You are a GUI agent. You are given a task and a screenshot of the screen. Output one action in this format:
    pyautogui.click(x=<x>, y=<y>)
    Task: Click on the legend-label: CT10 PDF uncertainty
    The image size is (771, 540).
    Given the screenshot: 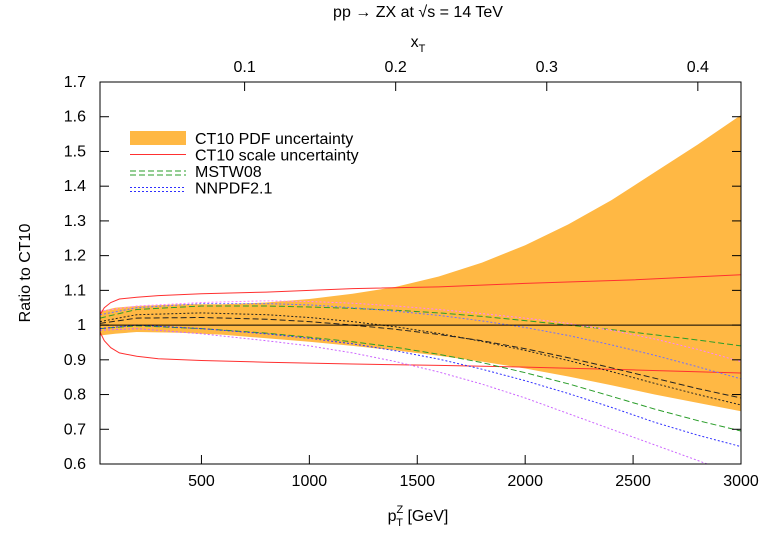 What is the action you would take?
    pyautogui.click(x=274, y=139)
    